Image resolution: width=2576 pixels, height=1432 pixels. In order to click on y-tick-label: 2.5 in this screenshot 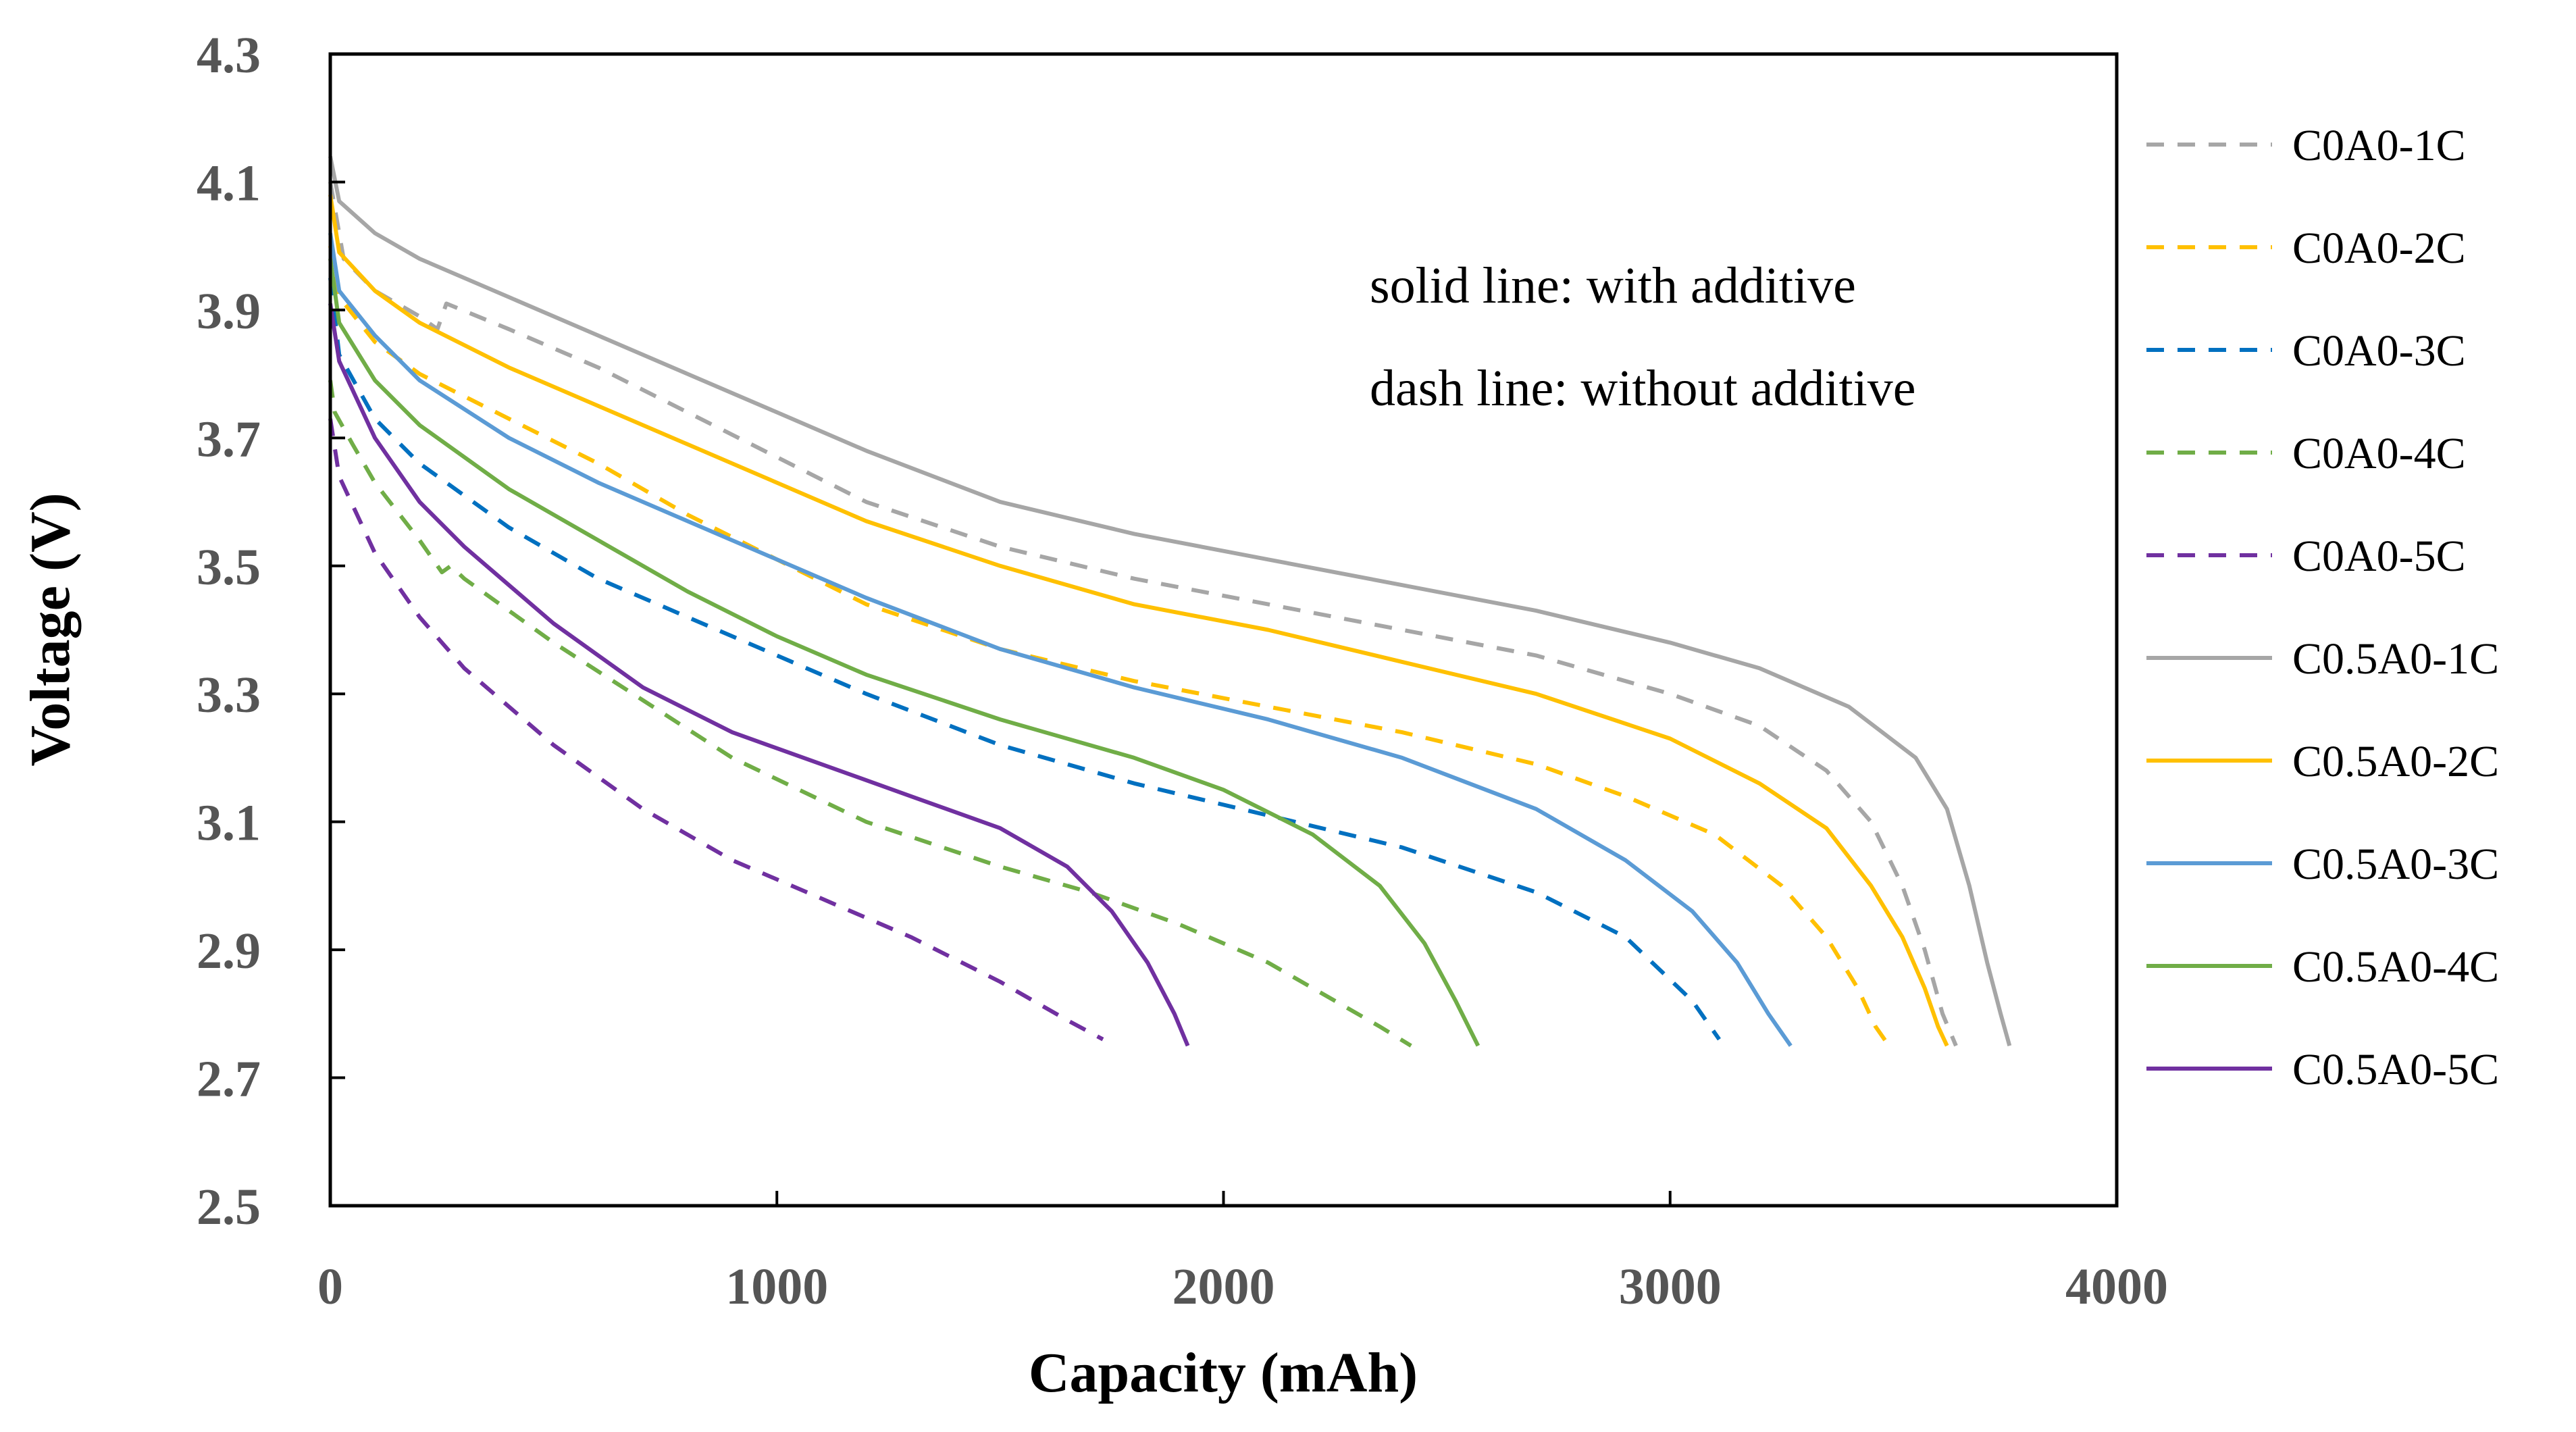, I will do `click(229, 1207)`.